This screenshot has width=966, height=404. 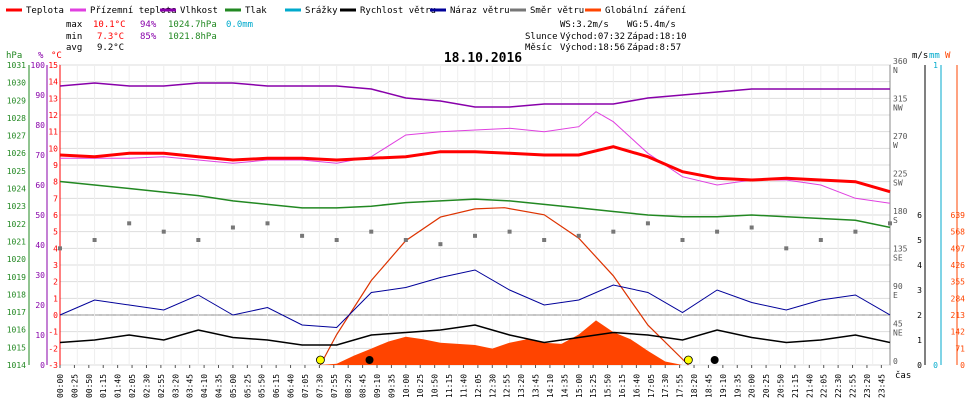 What do you see at coordinates (645, 11) in the screenshot?
I see `legend-label-8: Globální záření` at bounding box center [645, 11].